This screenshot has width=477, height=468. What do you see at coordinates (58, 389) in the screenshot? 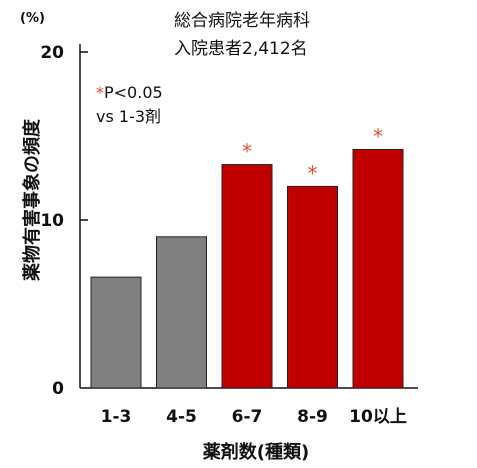
I see `y-tick-label: 0` at bounding box center [58, 389].